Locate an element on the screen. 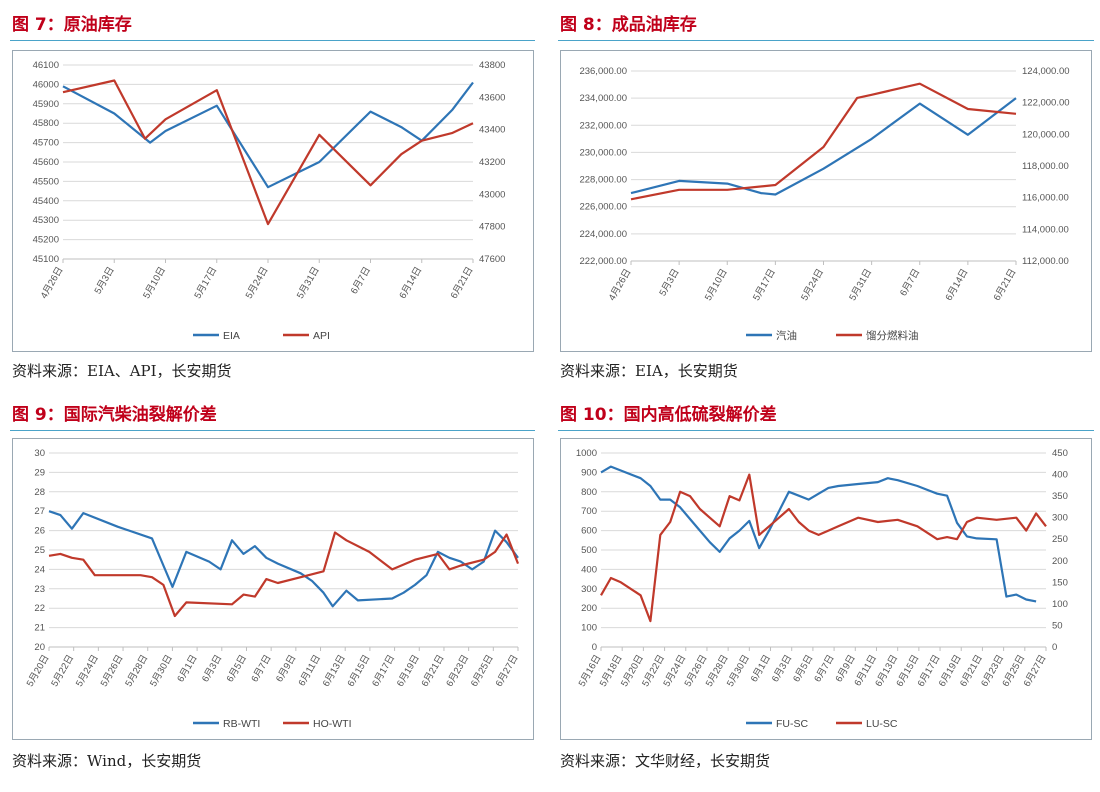 The height and width of the screenshot is (792, 1100). fig10-source: 资料来源：文华财经，长安期货 is located at coordinates (665, 761).